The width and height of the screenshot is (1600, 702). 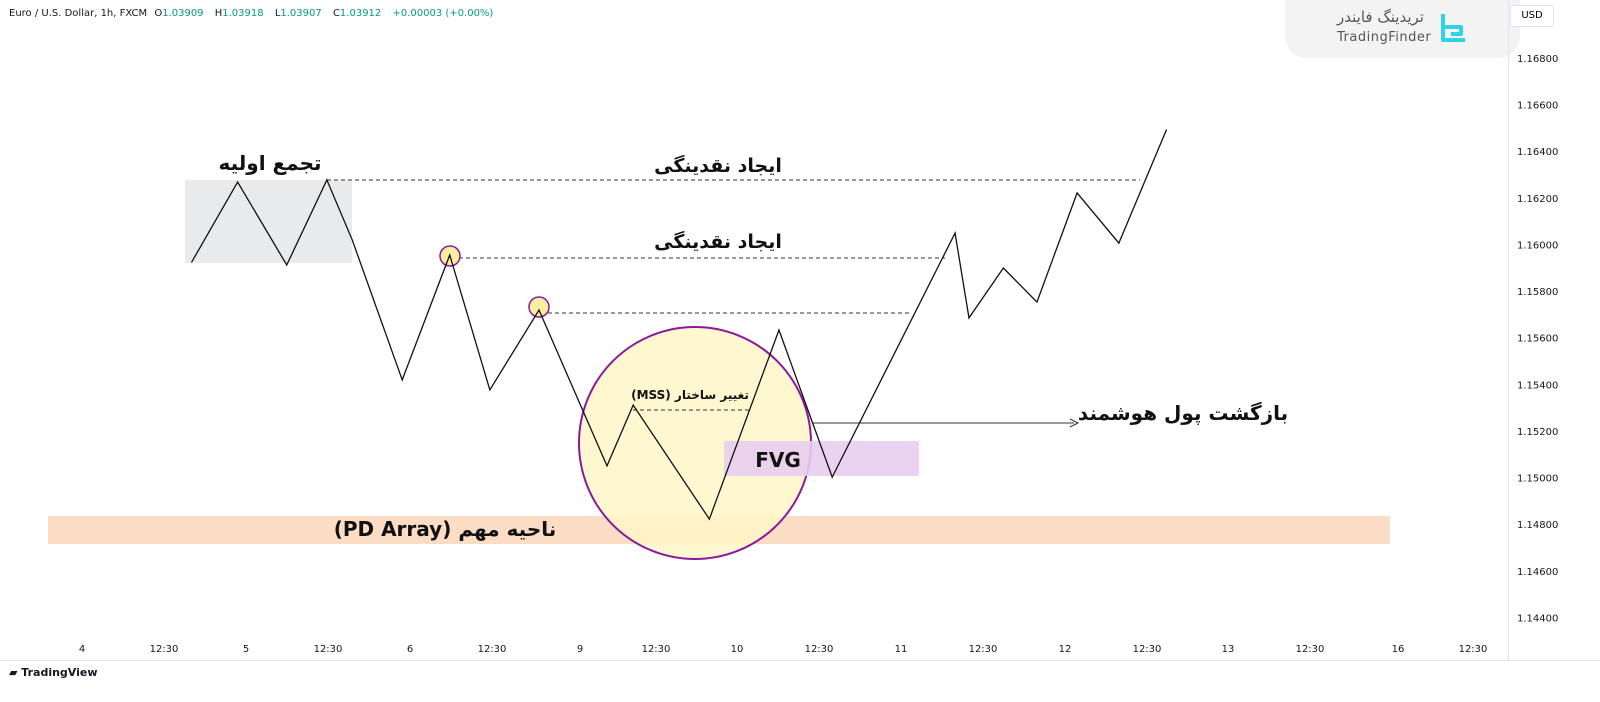 What do you see at coordinates (269, 163) in the screenshot?
I see `accumulation-label: تجمع اولیه` at bounding box center [269, 163].